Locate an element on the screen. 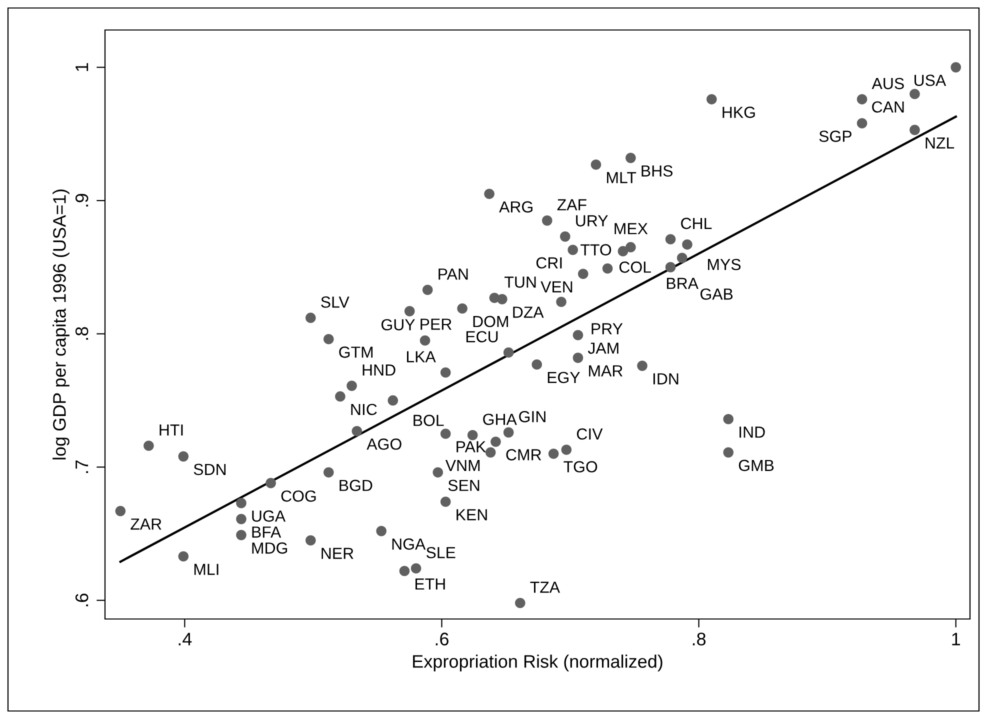  annotation: NIC is located at coordinates (364, 410).